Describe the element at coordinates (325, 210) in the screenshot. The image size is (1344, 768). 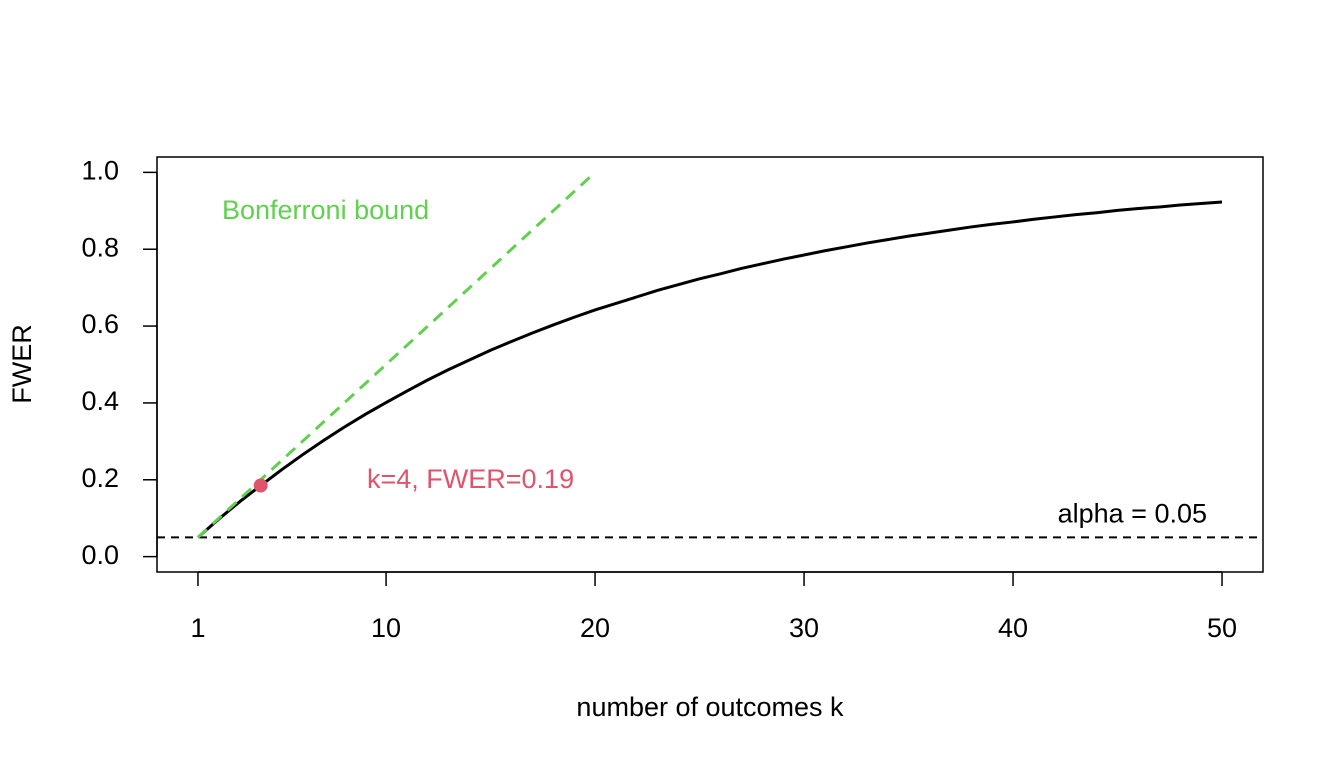
I see `series-label: Bonferroni bound` at that location.